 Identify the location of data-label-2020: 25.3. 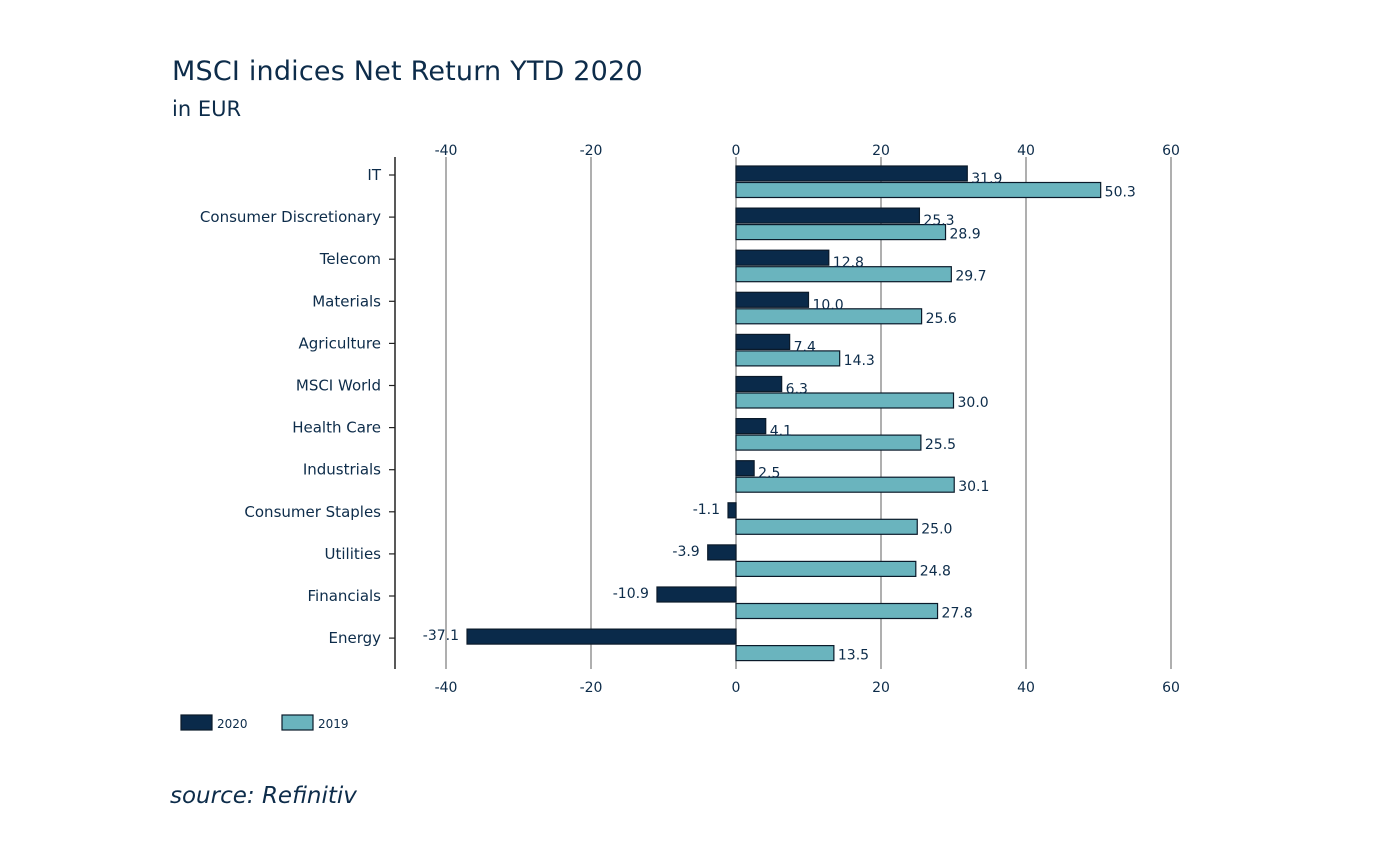
(938, 221).